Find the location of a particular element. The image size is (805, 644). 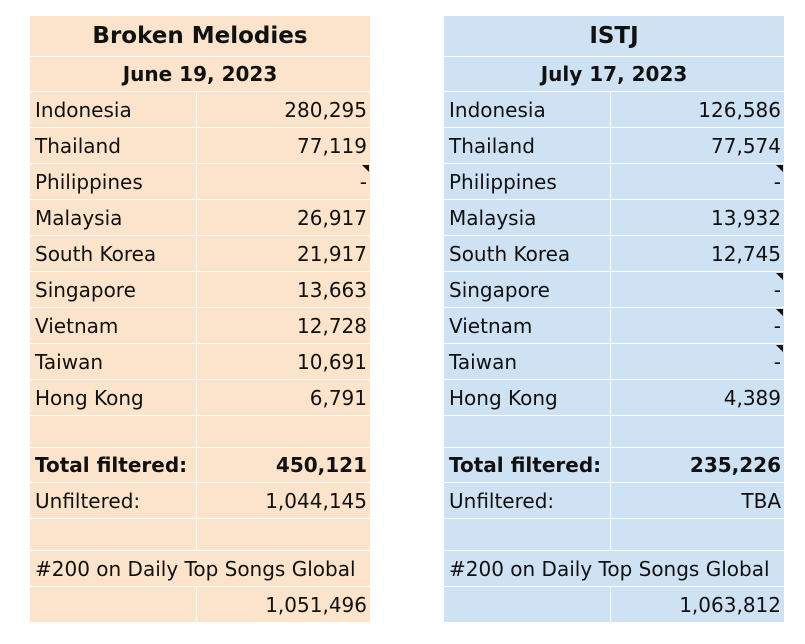

table-title: Broken Melodies is located at coordinates (200, 36).